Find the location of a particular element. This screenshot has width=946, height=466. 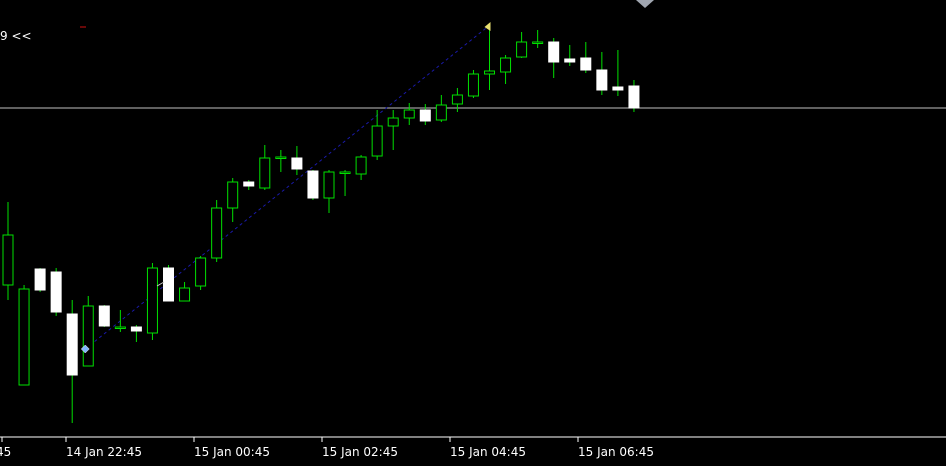

header-label: 9 << is located at coordinates (16, 36).